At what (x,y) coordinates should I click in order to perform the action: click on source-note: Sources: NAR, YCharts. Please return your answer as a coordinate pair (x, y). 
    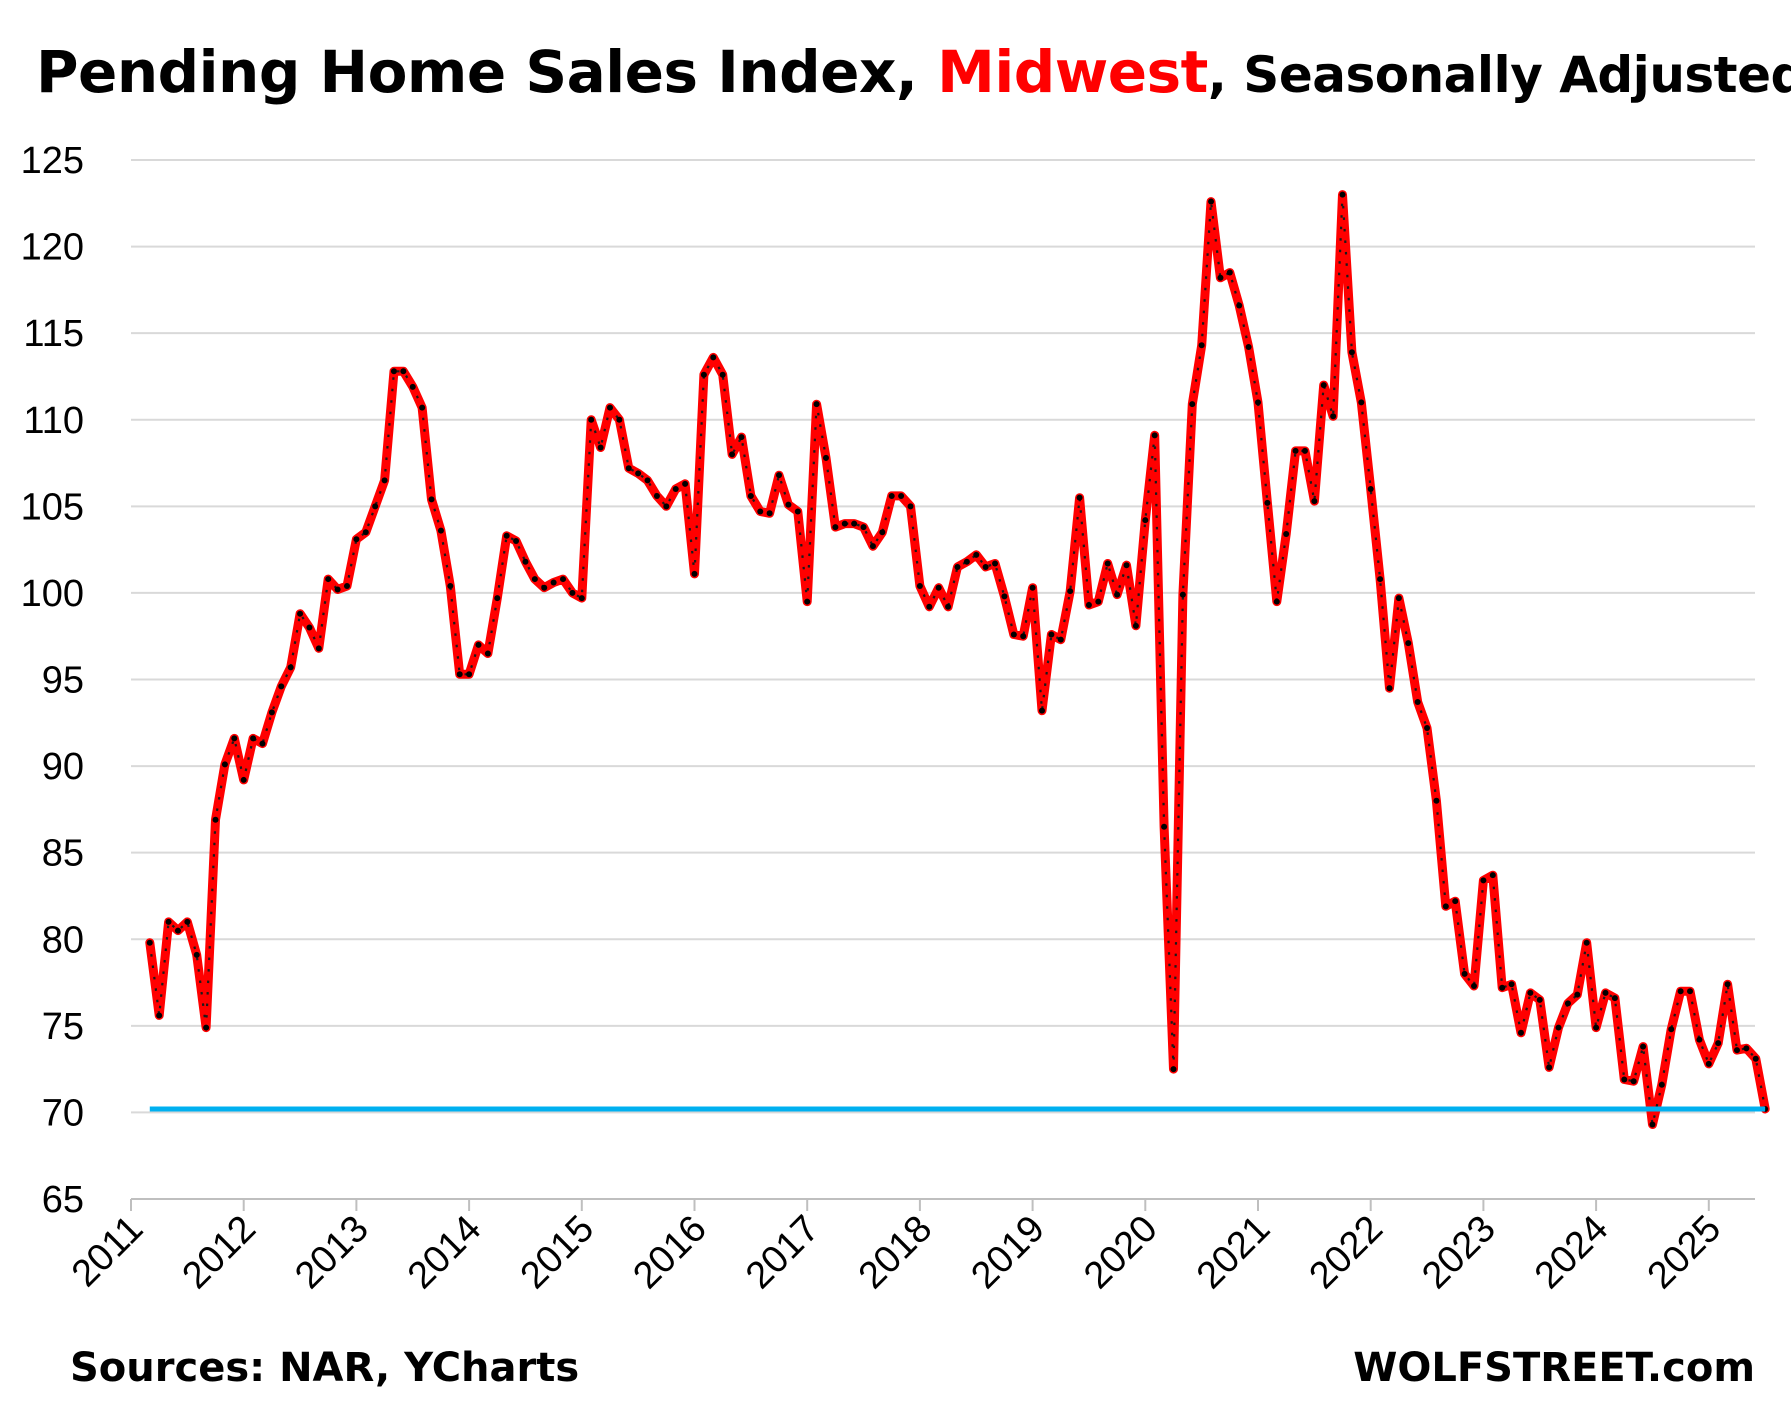
    Looking at the image, I should click on (325, 1368).